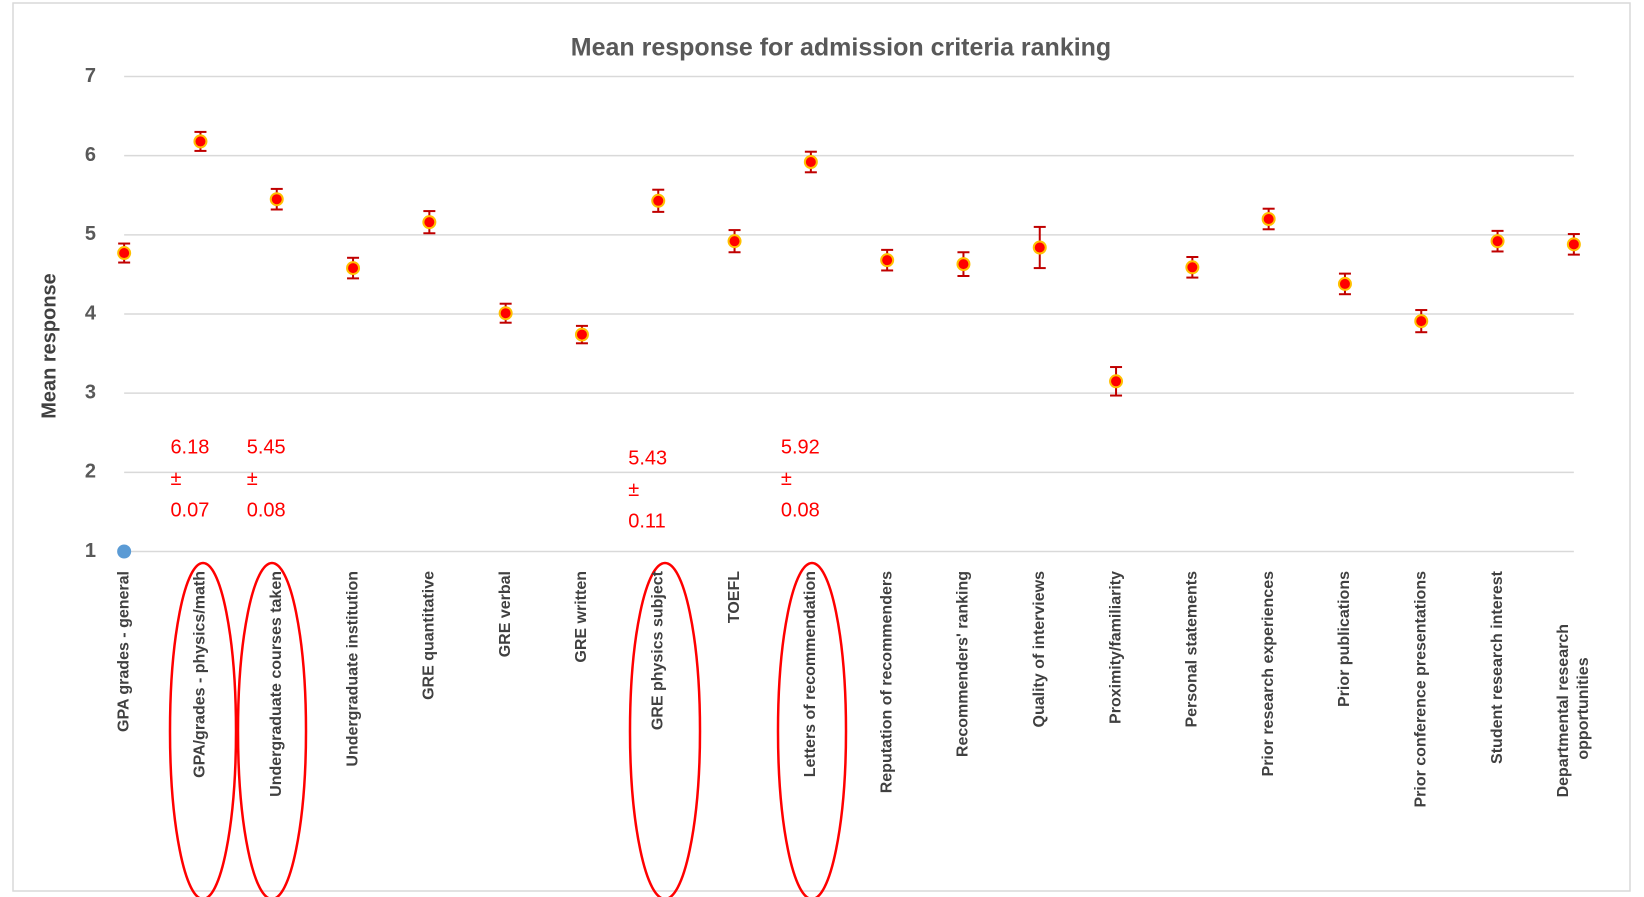 The height and width of the screenshot is (897, 1644). I want to click on x-tick-label: Proximity/familiarity, so click(1115, 647).